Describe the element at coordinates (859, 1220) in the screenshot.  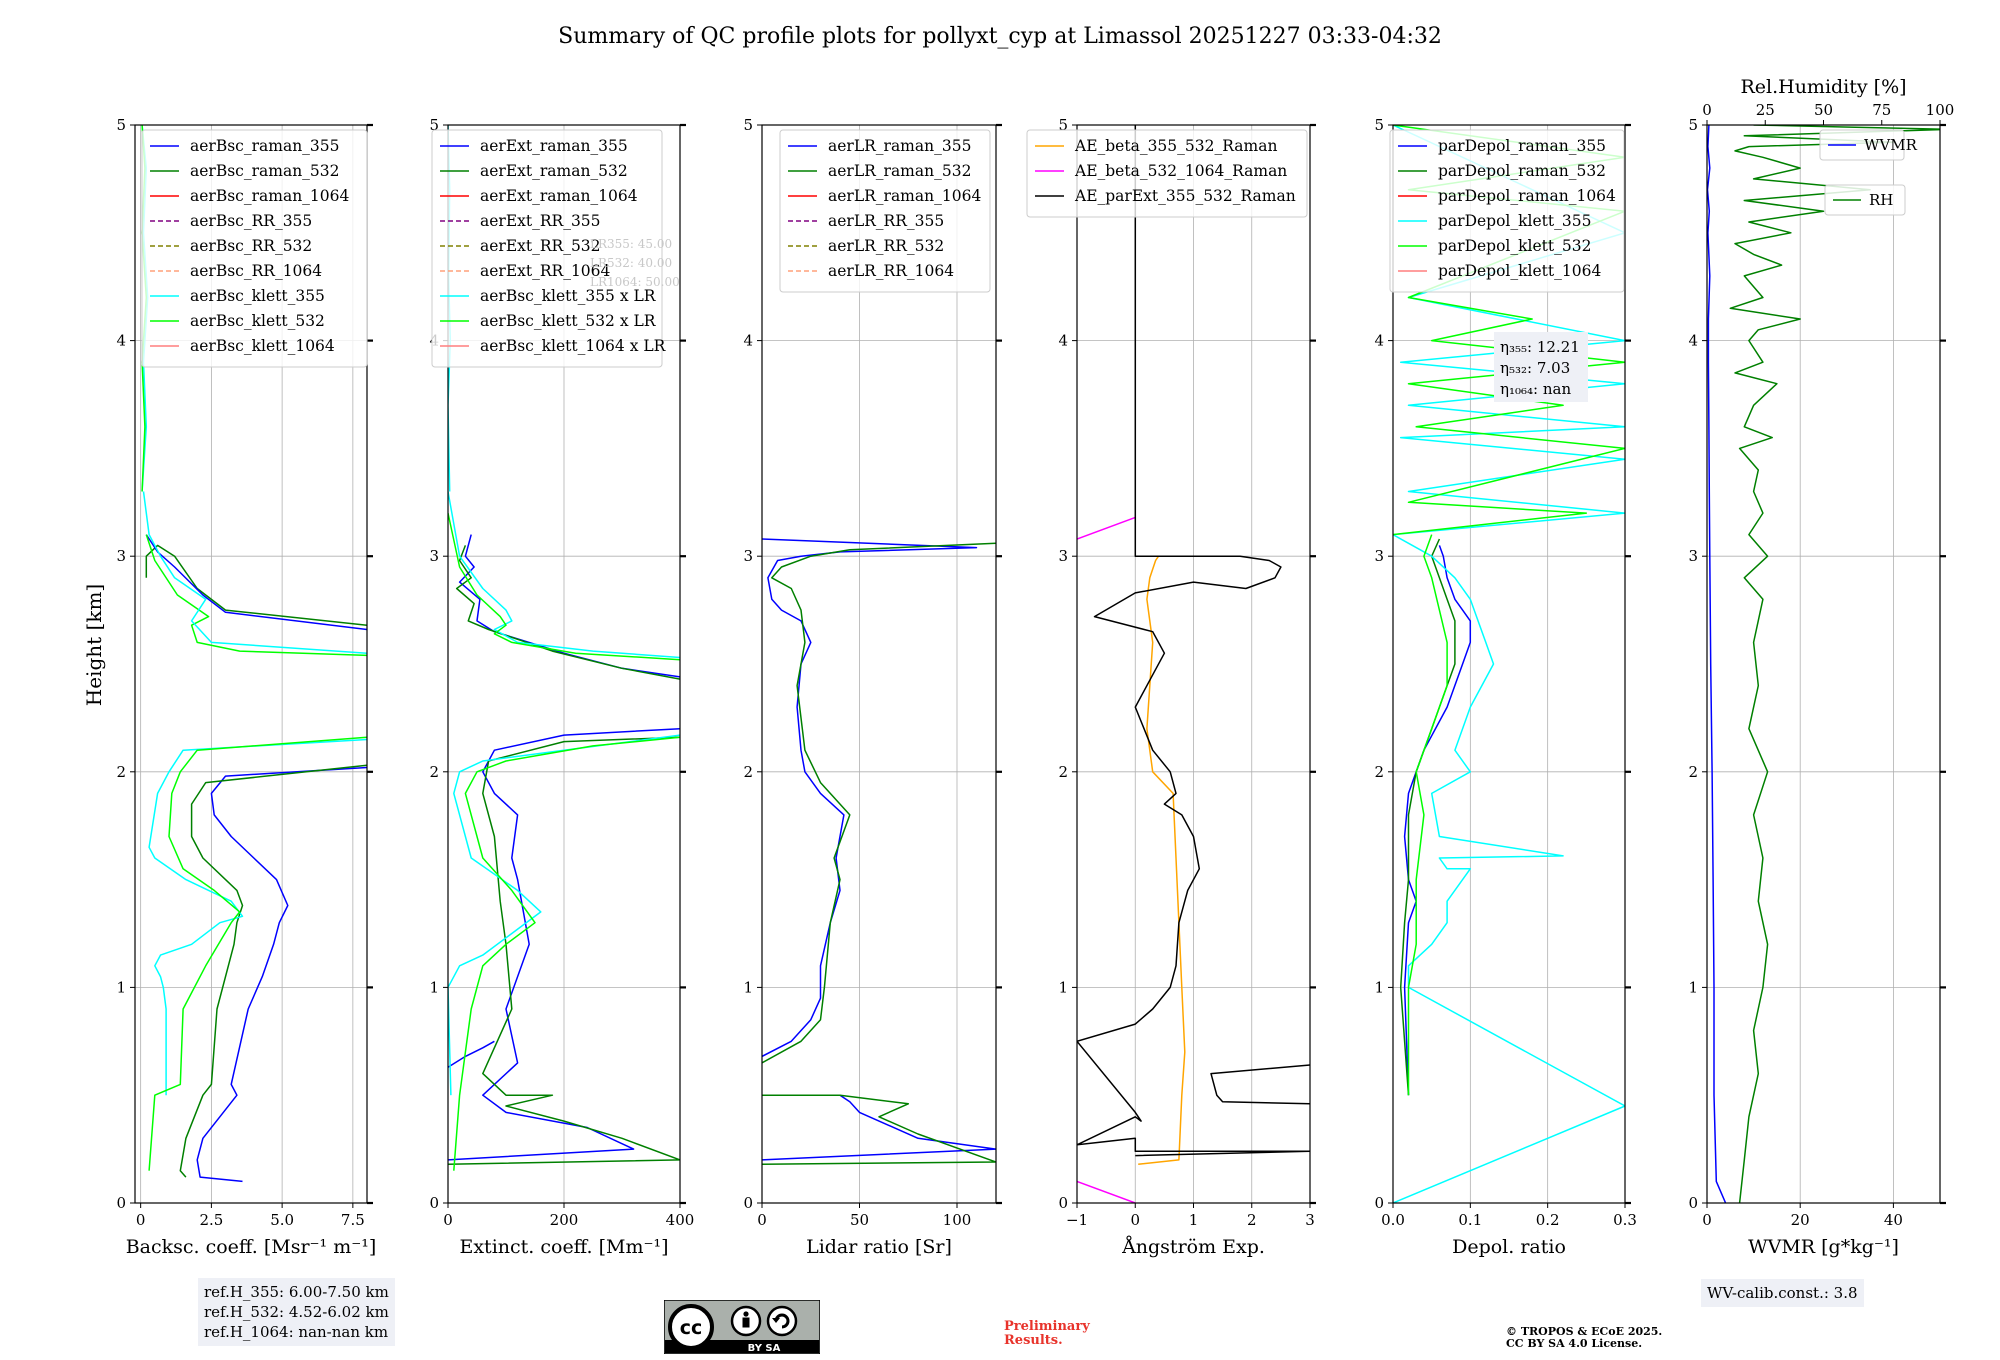
I see `x-tick-label: 50` at that location.